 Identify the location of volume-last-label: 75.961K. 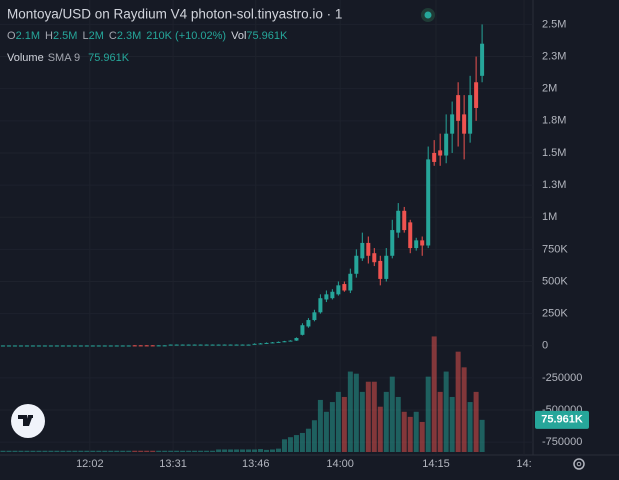
(562, 420).